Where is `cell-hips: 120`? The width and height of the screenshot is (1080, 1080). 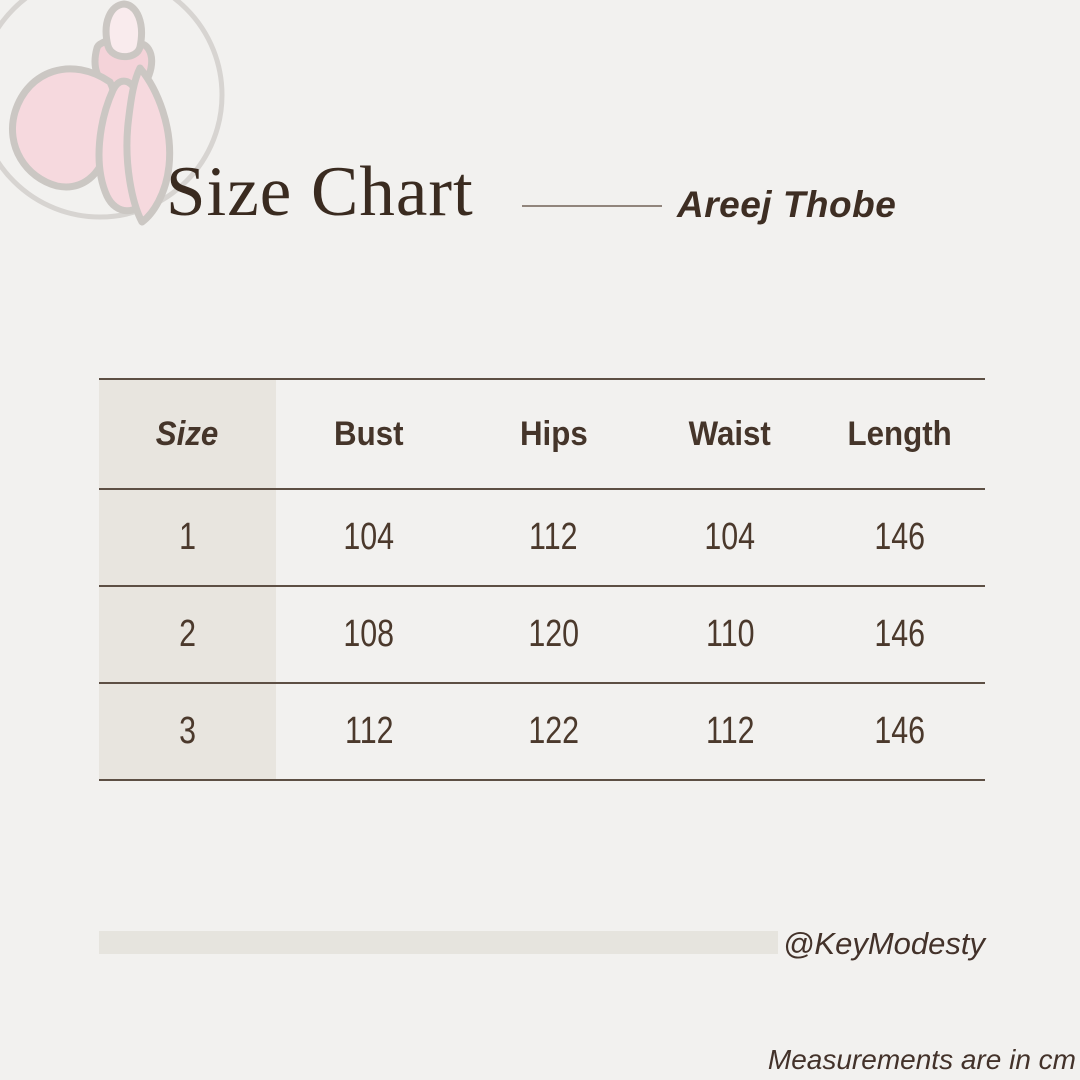 cell-hips: 120 is located at coordinates (553, 634).